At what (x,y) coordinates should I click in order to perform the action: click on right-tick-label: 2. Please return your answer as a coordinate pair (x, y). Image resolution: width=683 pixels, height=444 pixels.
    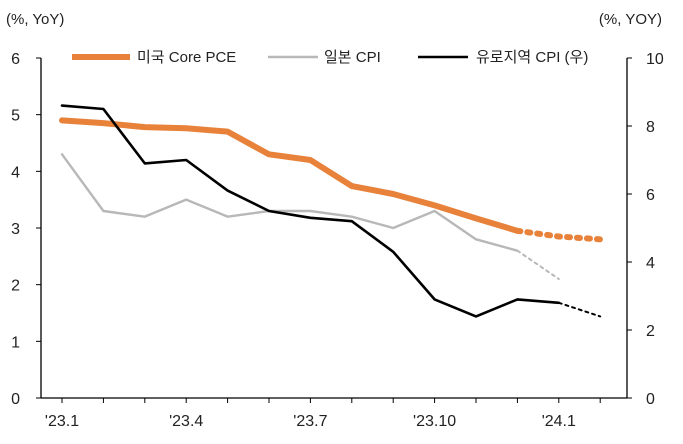
    Looking at the image, I should click on (650, 331).